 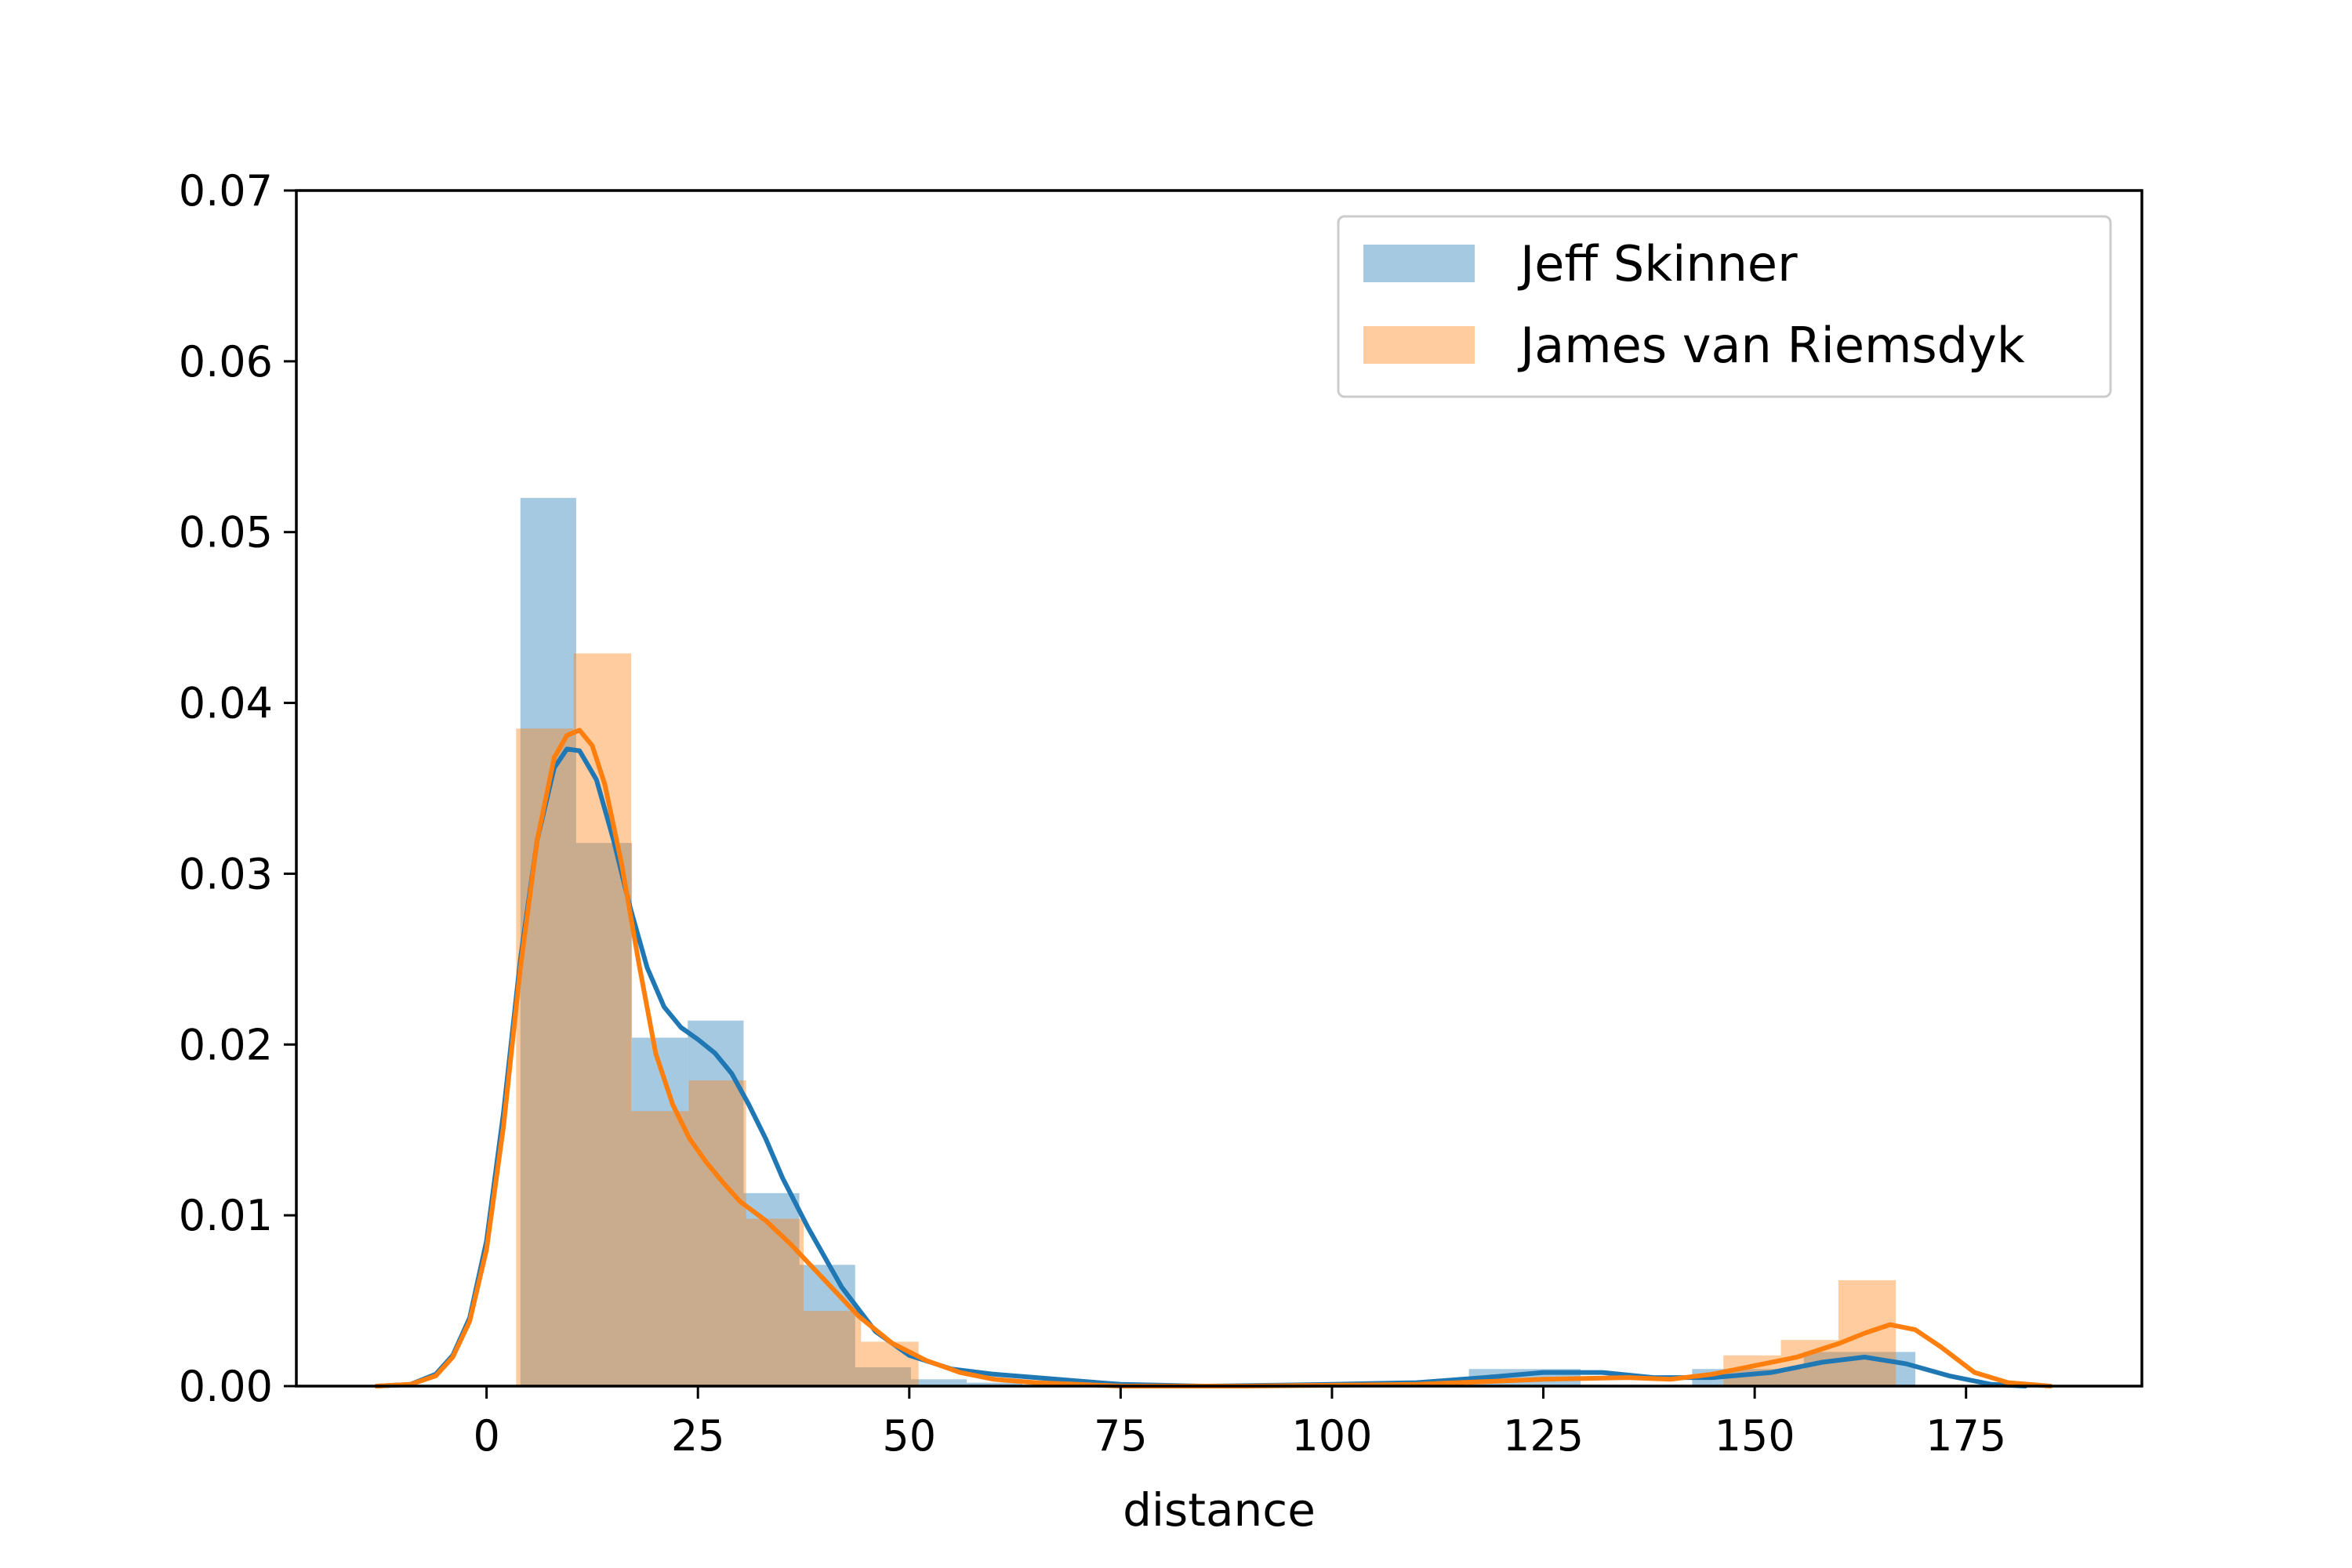 I want to click on legend-label-series-2: James van Riemsdyk, so click(x=1771, y=345).